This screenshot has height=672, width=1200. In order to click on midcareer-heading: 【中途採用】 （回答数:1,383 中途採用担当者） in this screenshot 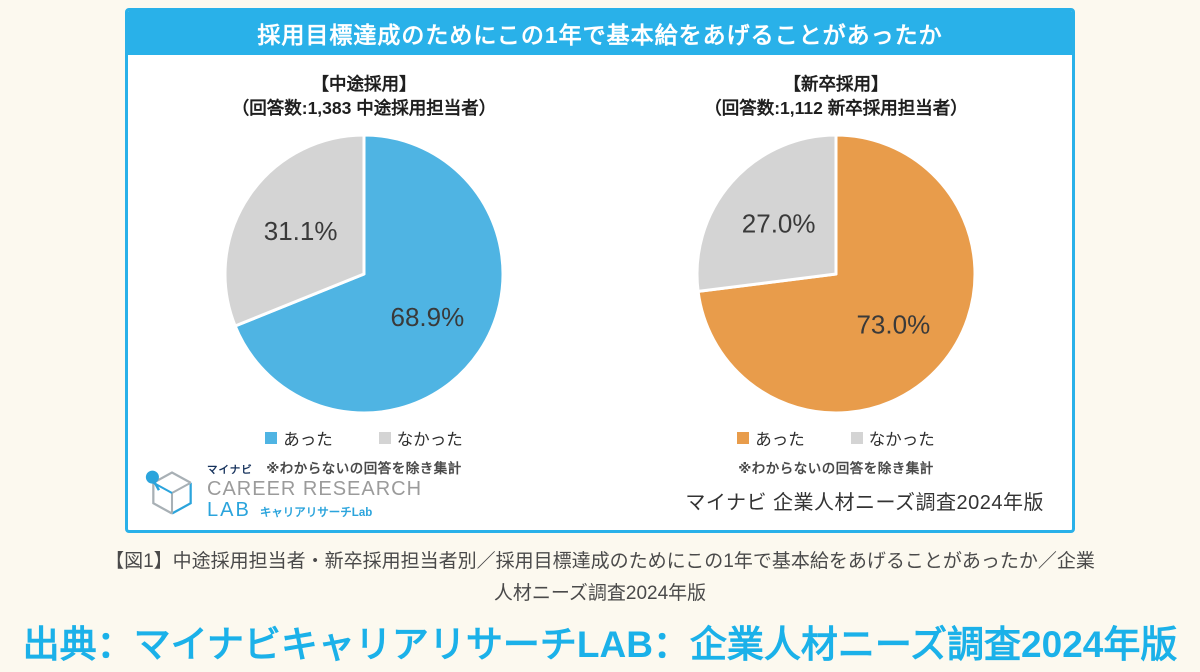, I will do `click(364, 96)`.